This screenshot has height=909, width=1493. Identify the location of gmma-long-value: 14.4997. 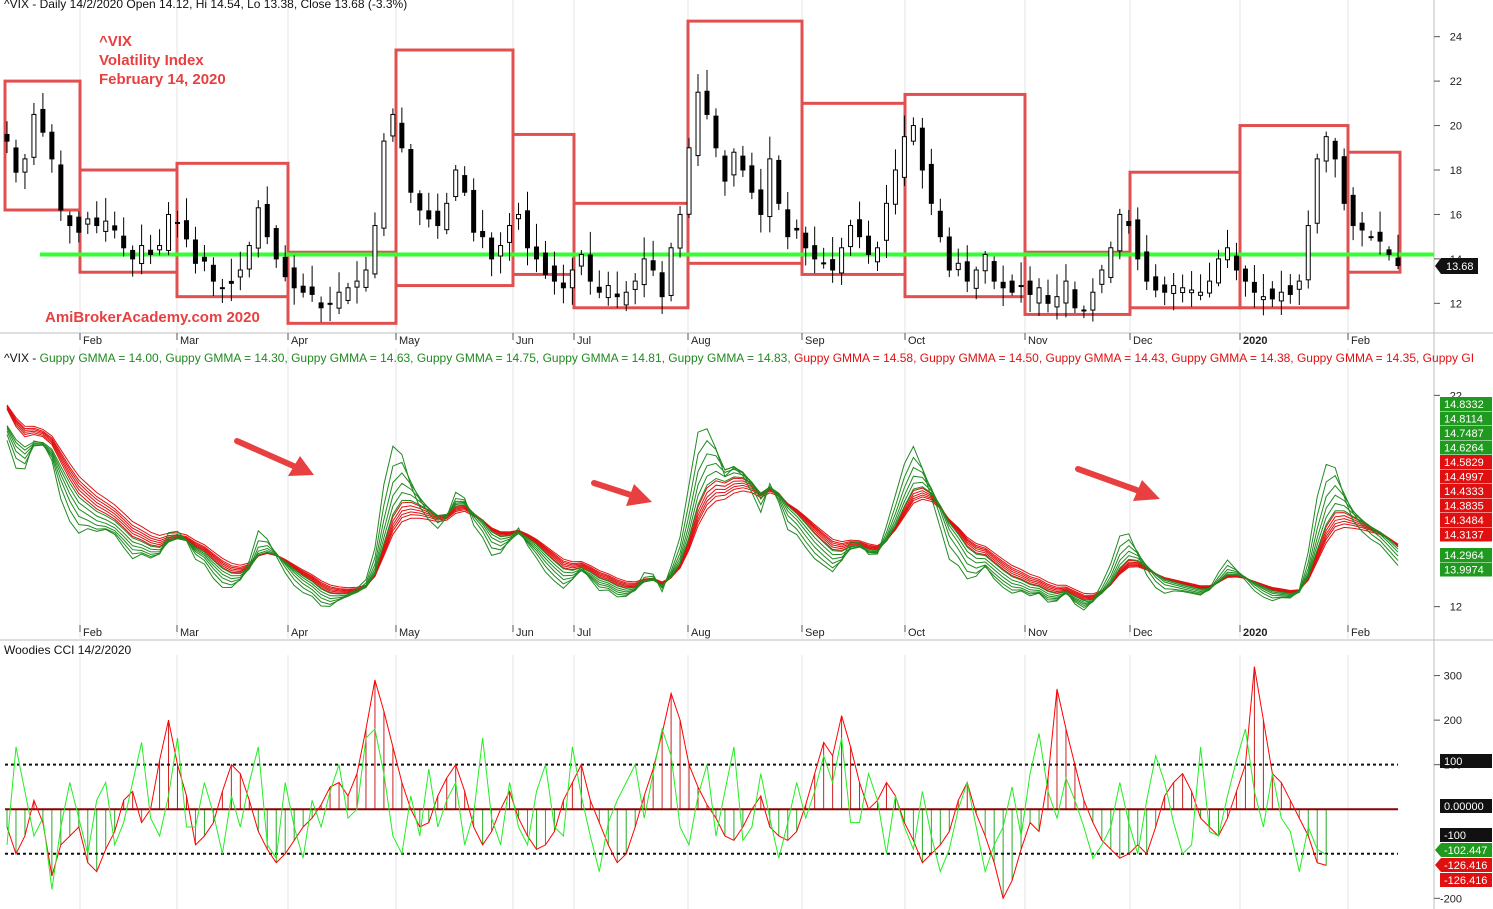
(1464, 478).